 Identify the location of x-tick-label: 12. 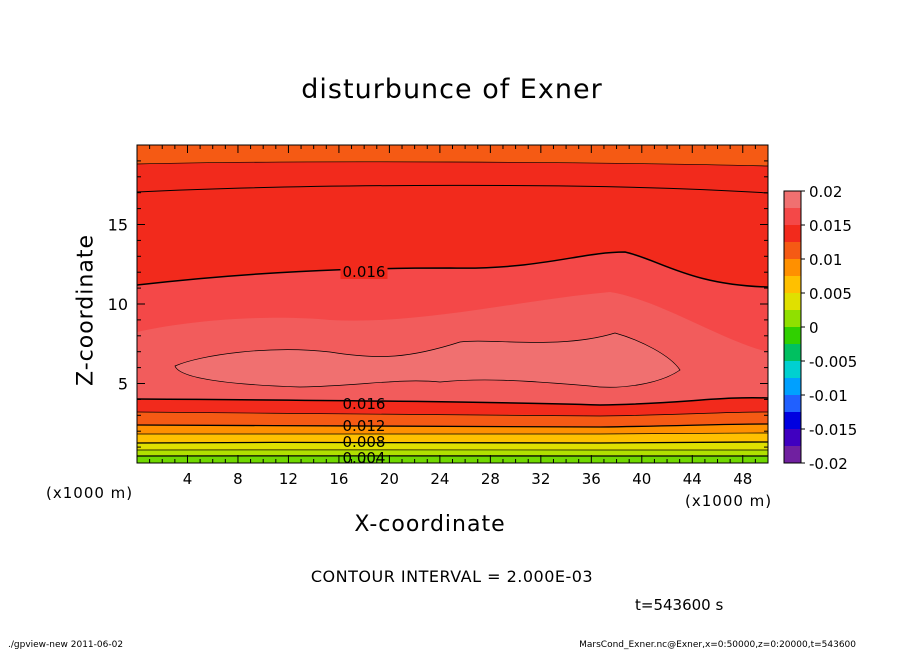
(288, 479).